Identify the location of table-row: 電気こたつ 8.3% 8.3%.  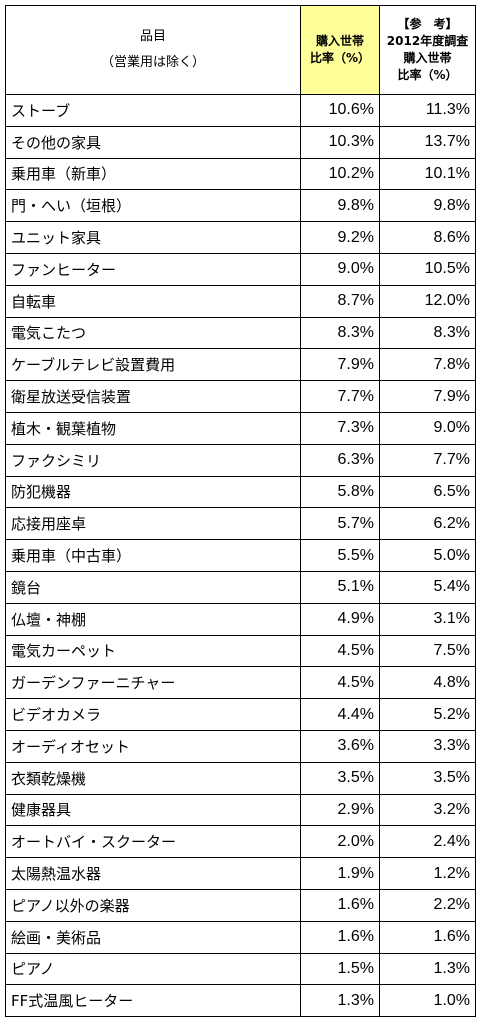
(240, 333).